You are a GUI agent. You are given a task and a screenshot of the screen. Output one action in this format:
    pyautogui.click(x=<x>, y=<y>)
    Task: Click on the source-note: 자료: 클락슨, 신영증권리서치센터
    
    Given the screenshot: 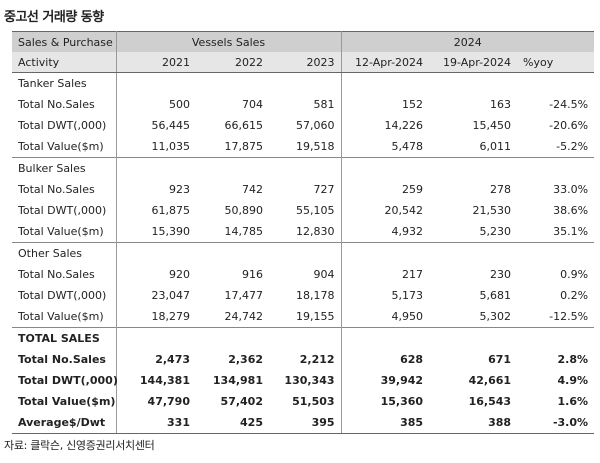 What is the action you would take?
    pyautogui.click(x=79, y=445)
    